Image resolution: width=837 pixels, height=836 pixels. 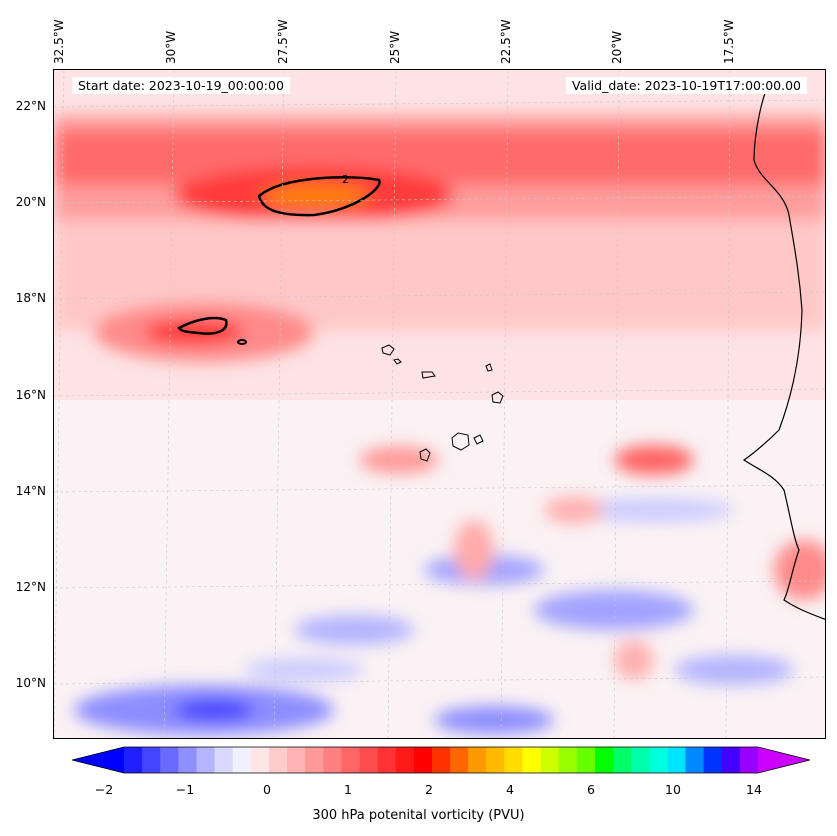 I want to click on colorbar-tick-label: −2, so click(x=104, y=789).